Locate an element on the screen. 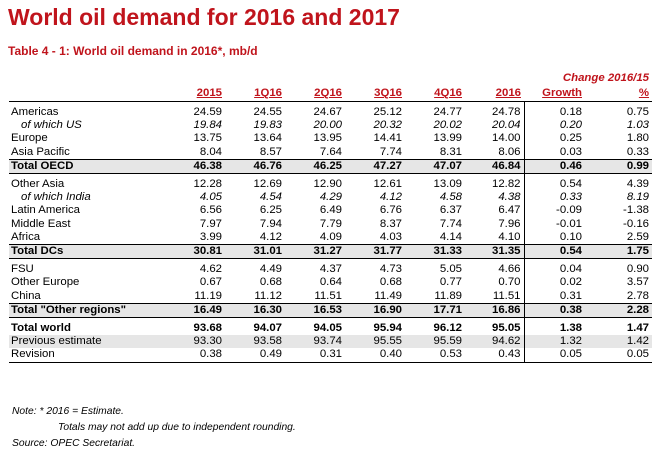  row-label: Revision is located at coordinates (84, 355).